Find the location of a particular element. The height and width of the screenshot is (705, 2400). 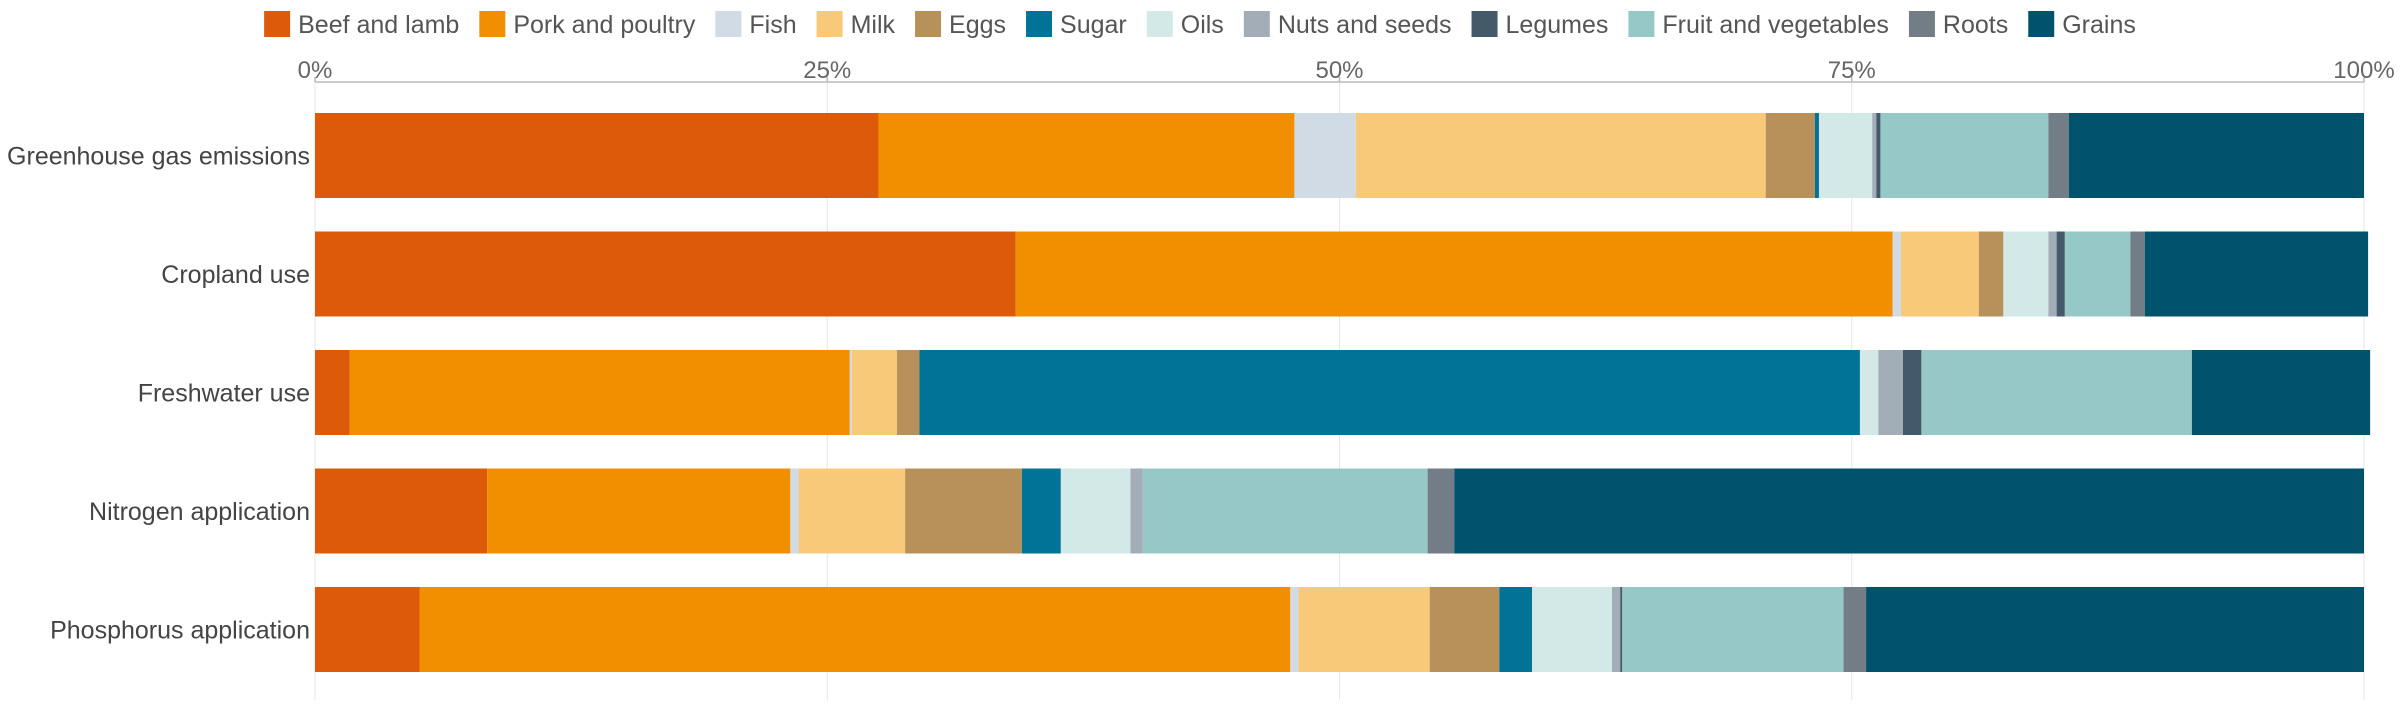

x-tick-label: 0% is located at coordinates (315, 70).